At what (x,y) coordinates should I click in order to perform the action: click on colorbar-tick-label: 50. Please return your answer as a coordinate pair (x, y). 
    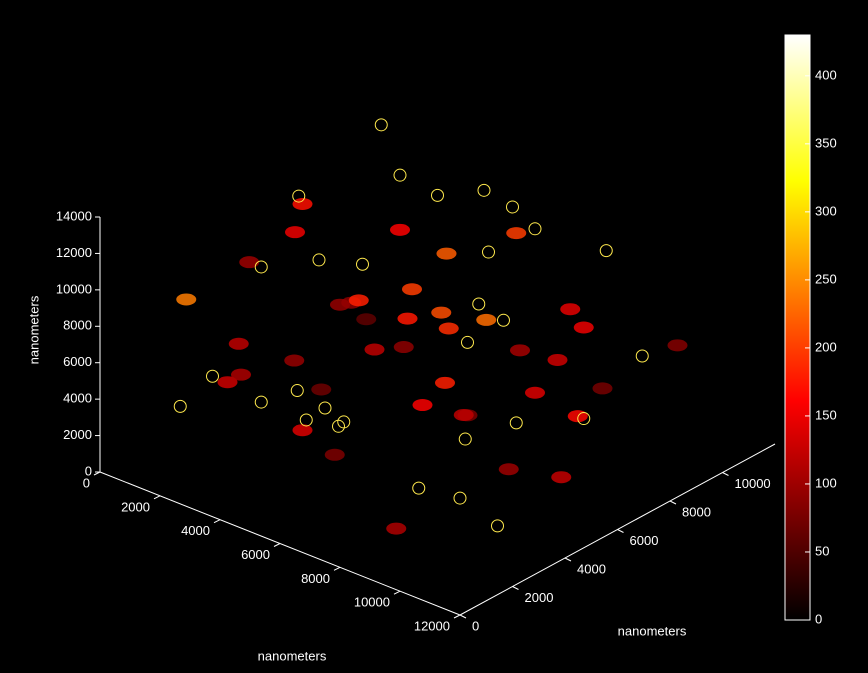
    Looking at the image, I should click on (822, 550).